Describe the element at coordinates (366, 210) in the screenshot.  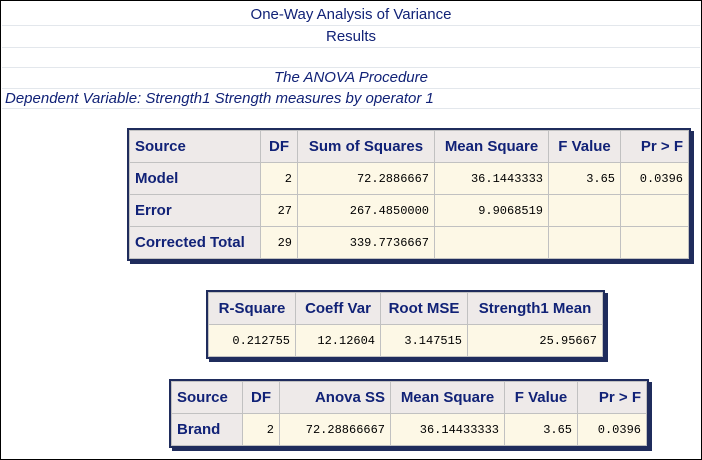
I see `cell-sum-of-squares: 267.4850000` at that location.